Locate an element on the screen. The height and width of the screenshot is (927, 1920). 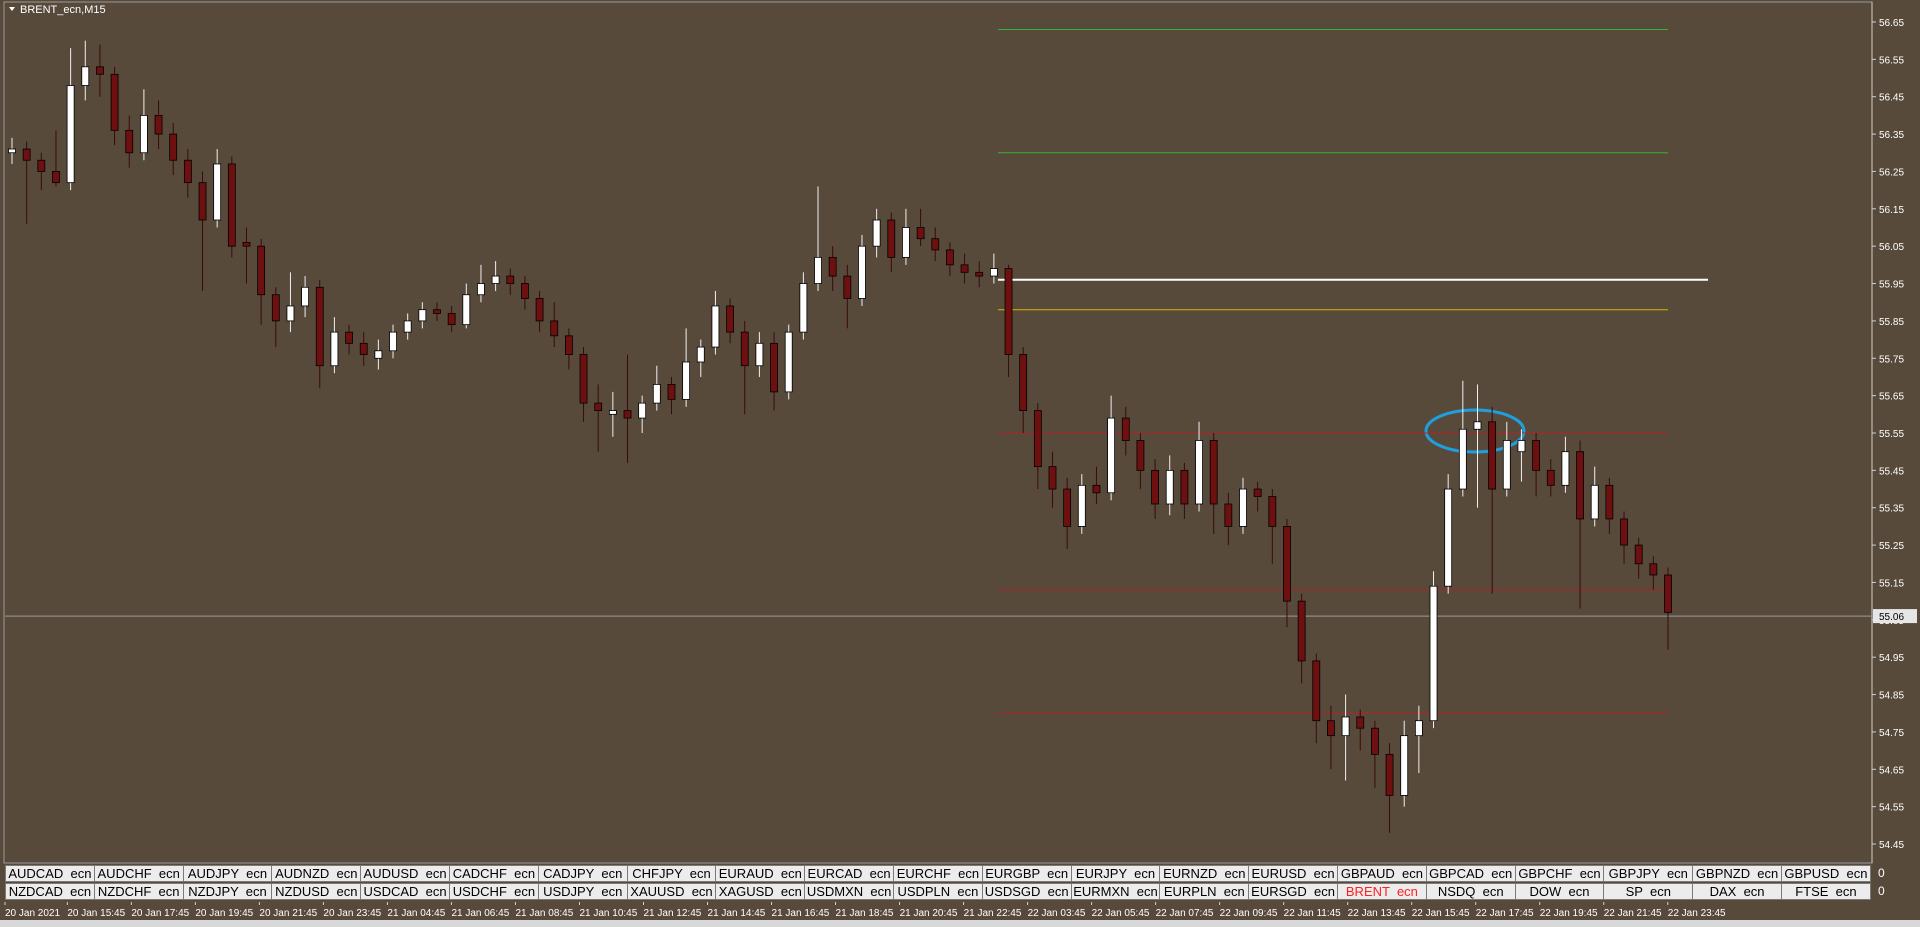
symbol-tab: XAGUSD ecn is located at coordinates (760, 891).